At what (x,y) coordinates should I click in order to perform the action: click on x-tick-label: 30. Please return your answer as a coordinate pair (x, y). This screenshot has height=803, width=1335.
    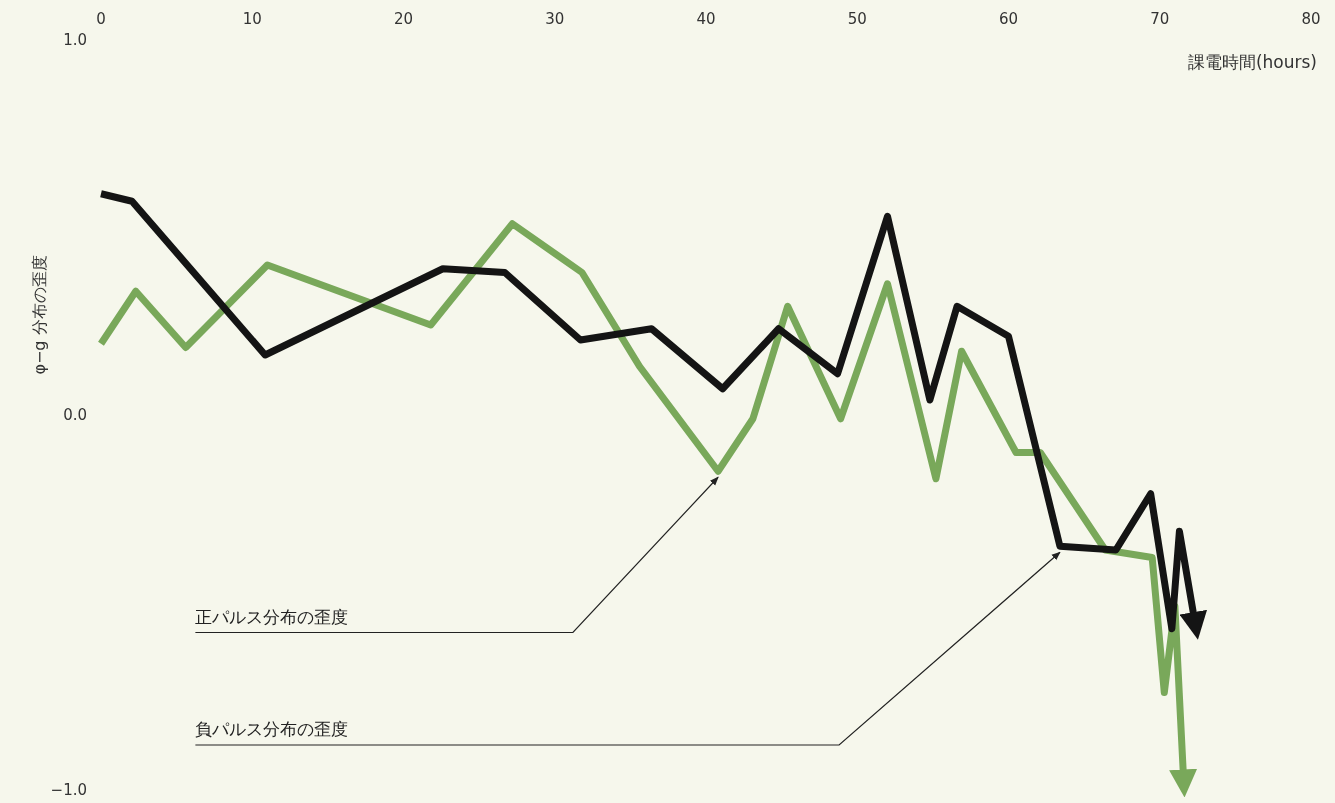
    Looking at the image, I should click on (555, 19).